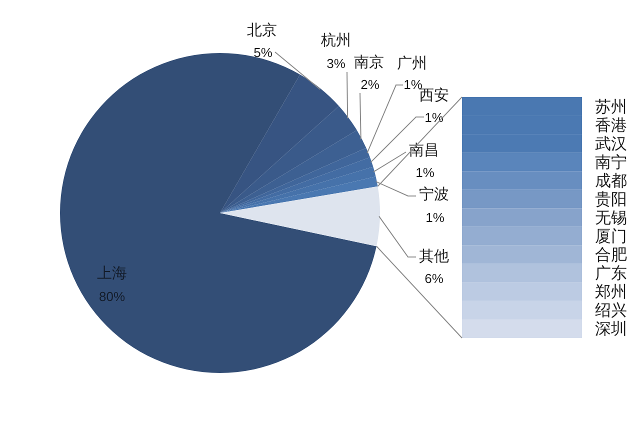 The width and height of the screenshot is (640, 434). Describe the element at coordinates (434, 95) in the screenshot. I see `slice-label: 西安` at that location.